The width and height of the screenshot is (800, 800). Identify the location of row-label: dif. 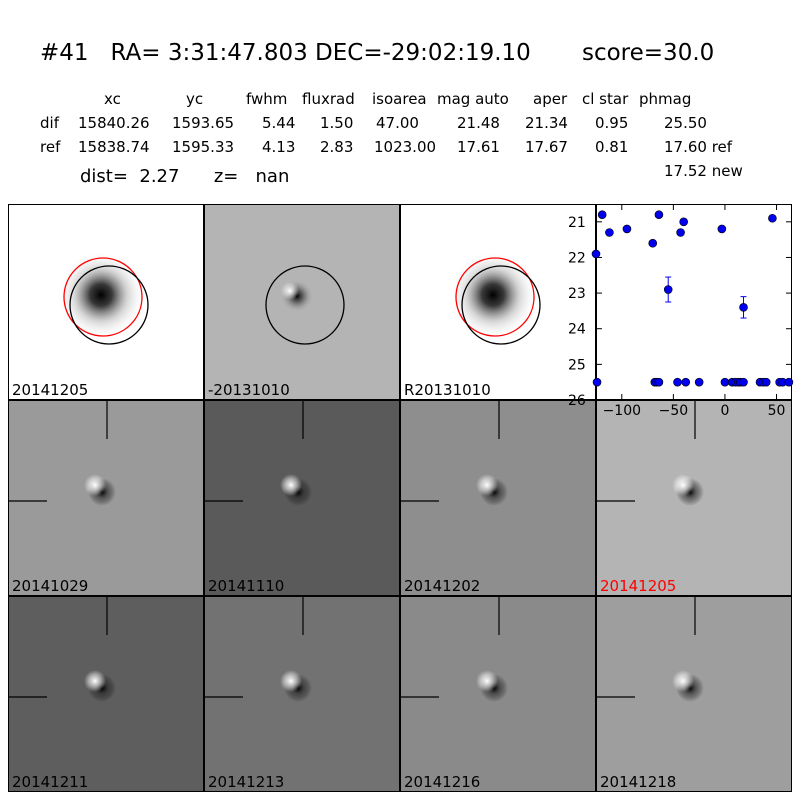
(49, 123).